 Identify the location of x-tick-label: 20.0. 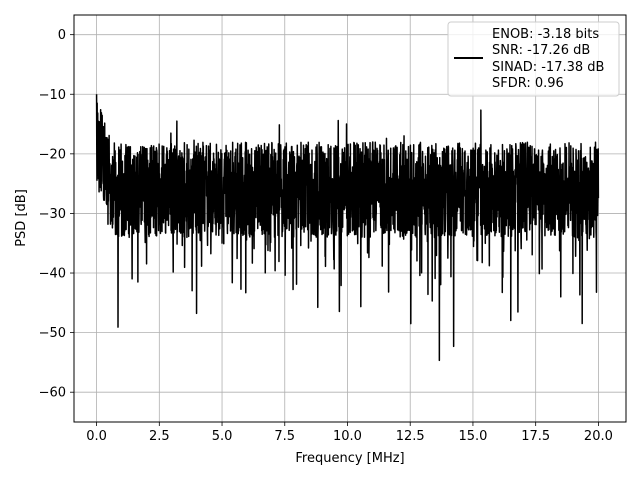
(598, 436).